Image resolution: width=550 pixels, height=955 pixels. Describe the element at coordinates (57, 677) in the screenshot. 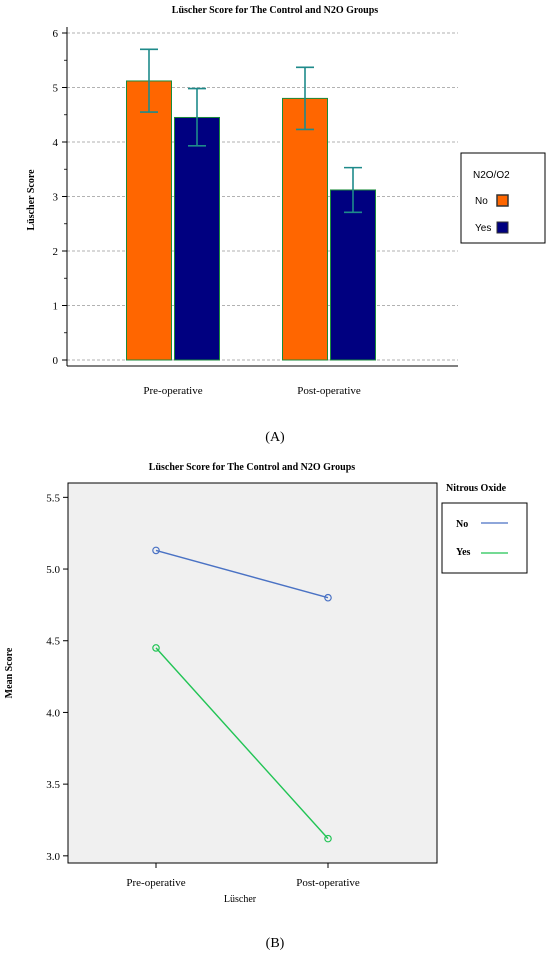

I see `chart-b-y-ticks: 3.0 3.5 4.0 4.5 5.0 5.5` at that location.